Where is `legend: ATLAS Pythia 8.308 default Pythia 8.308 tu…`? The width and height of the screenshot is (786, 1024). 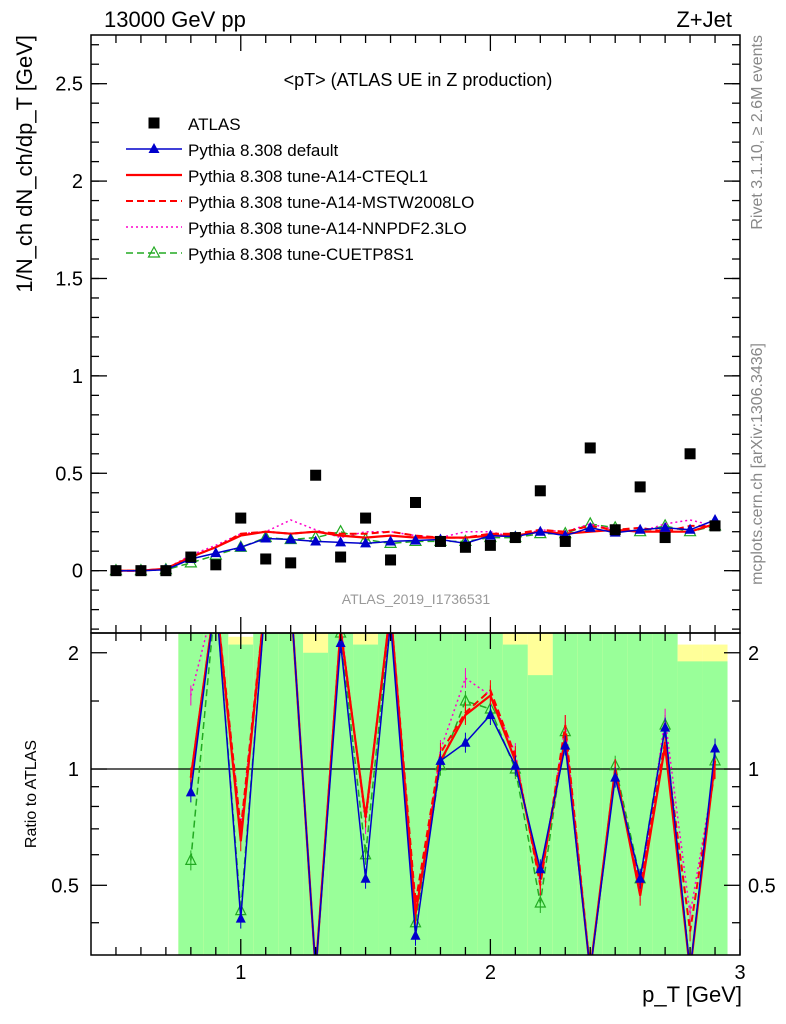
legend: ATLAS Pythia 8.308 default Pythia 8.308 tu… is located at coordinates (300, 189).